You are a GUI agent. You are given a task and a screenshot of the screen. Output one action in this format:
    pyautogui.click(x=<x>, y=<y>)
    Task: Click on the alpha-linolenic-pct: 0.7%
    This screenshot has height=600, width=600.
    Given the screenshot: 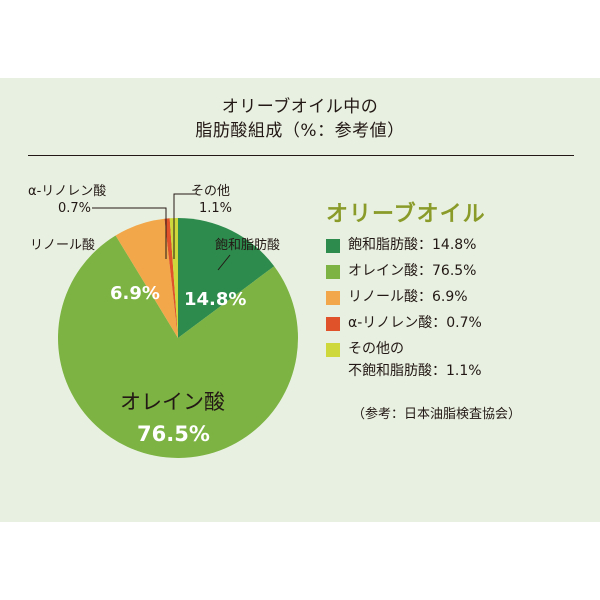 What is the action you would take?
    pyautogui.click(x=75, y=208)
    